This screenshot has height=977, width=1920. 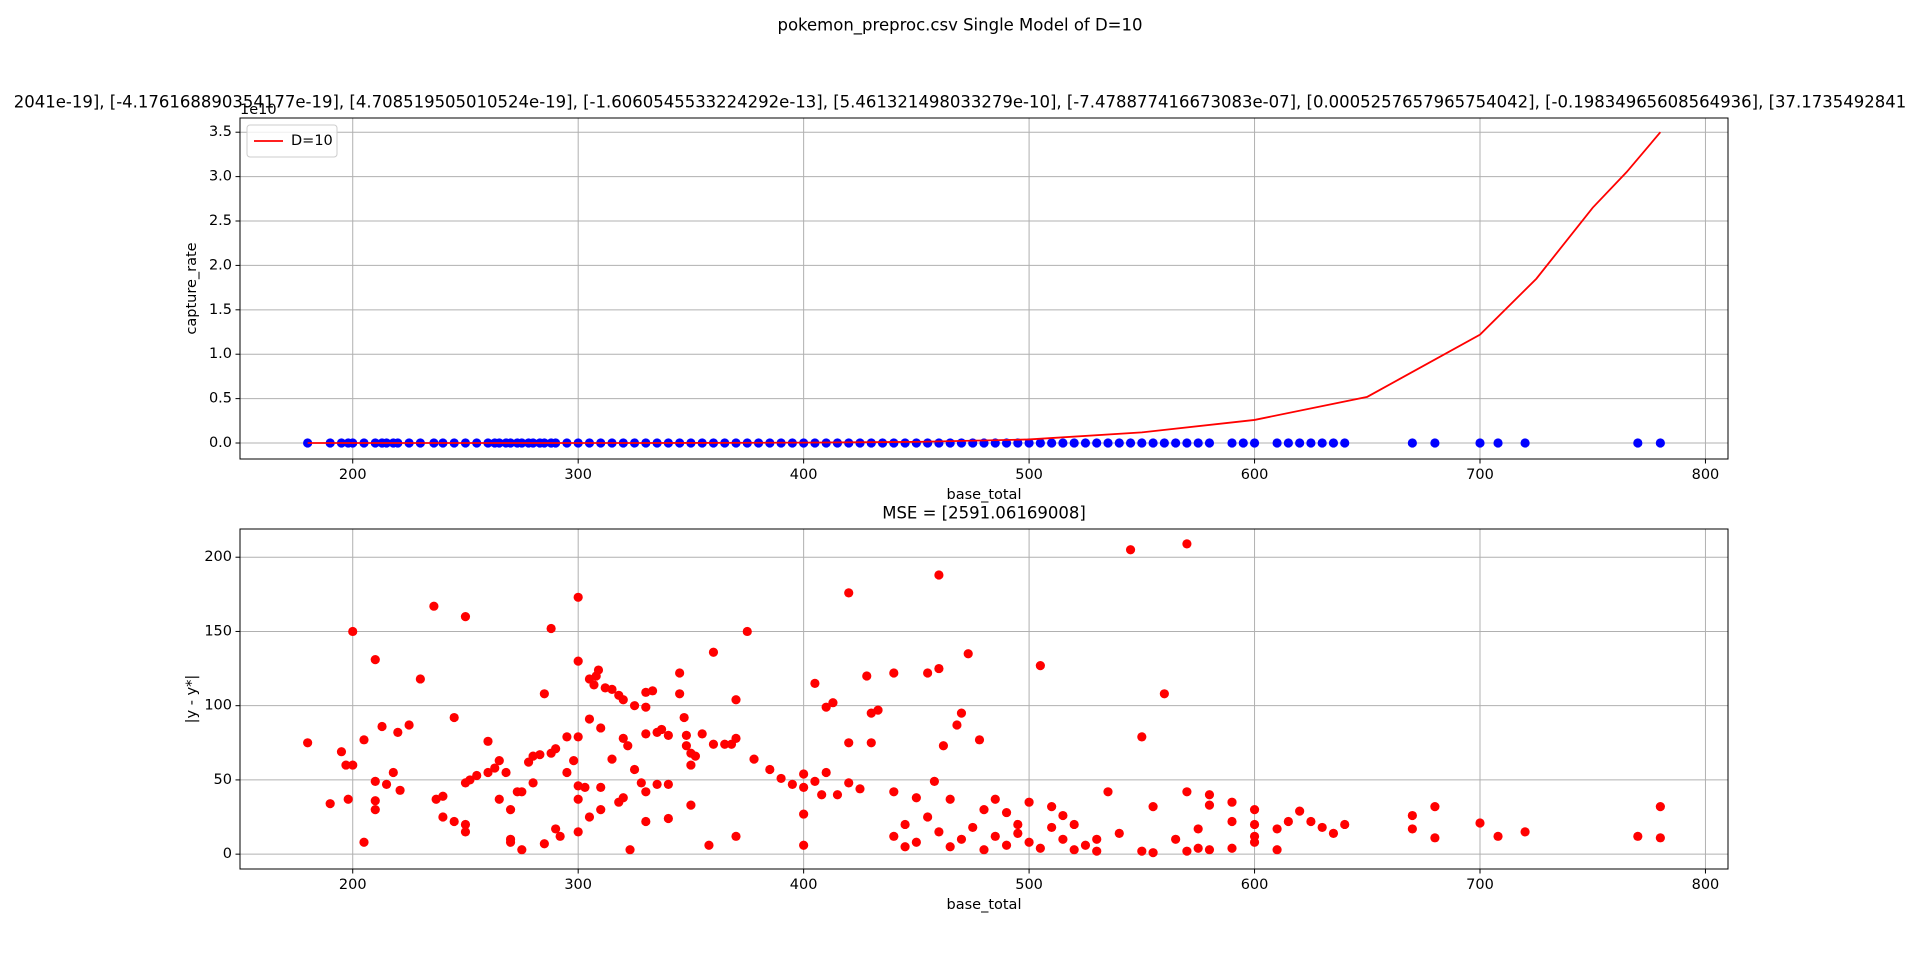 What do you see at coordinates (984, 905) in the screenshot?
I see `x-axis-label: base_total` at bounding box center [984, 905].